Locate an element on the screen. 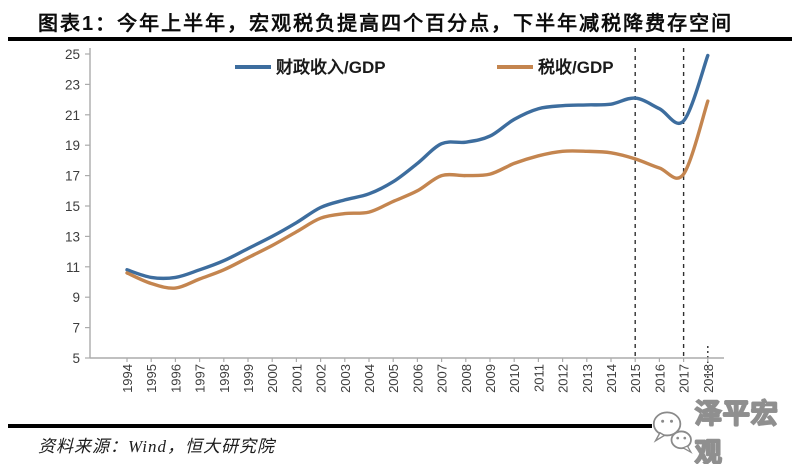  x-tick-label: 1997 is located at coordinates (200, 378).